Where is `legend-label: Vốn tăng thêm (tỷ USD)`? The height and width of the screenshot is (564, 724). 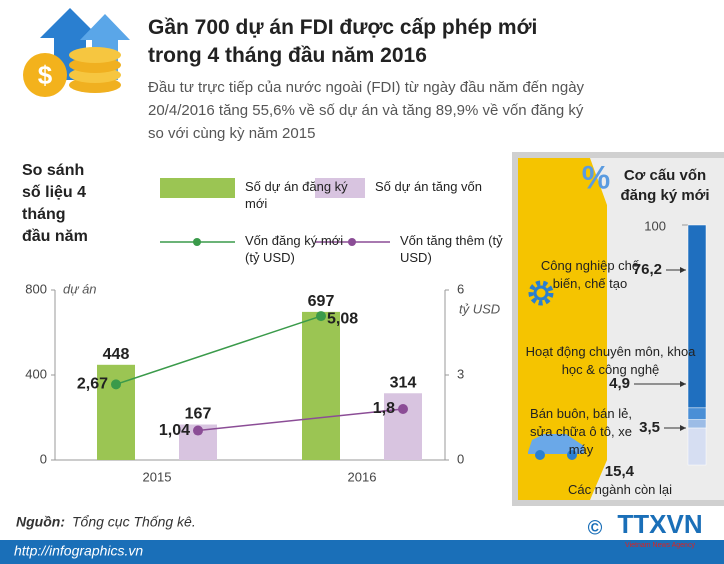
legend-label: Vốn tăng thêm (tỷ USD) is located at coordinates (451, 249).